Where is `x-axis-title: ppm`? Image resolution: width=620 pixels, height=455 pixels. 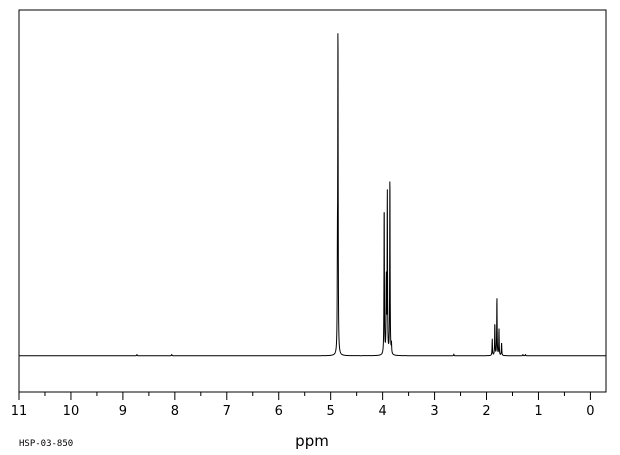
x-axis-title: ppm is located at coordinates (312, 441).